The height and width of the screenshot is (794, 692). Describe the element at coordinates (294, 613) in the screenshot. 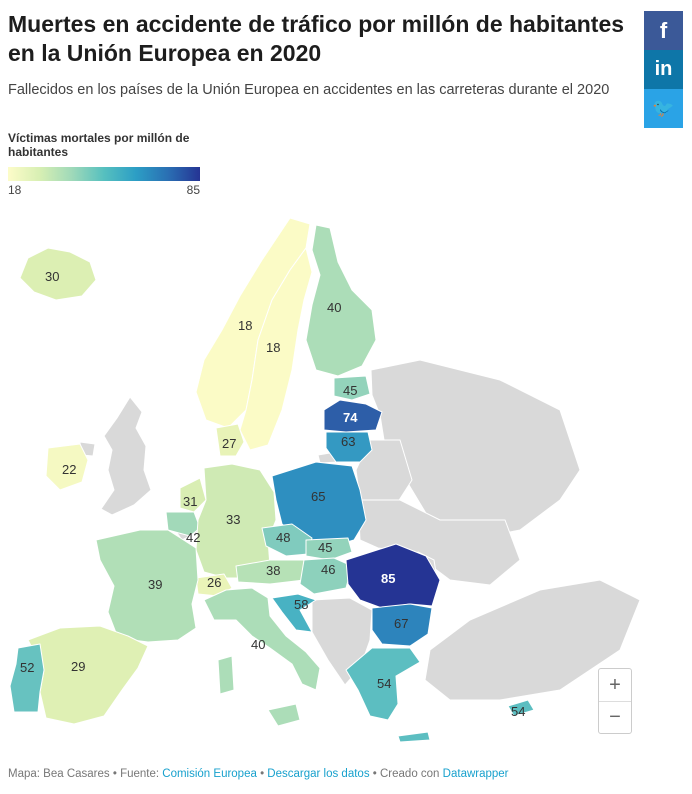

I see `country-croatia` at that location.